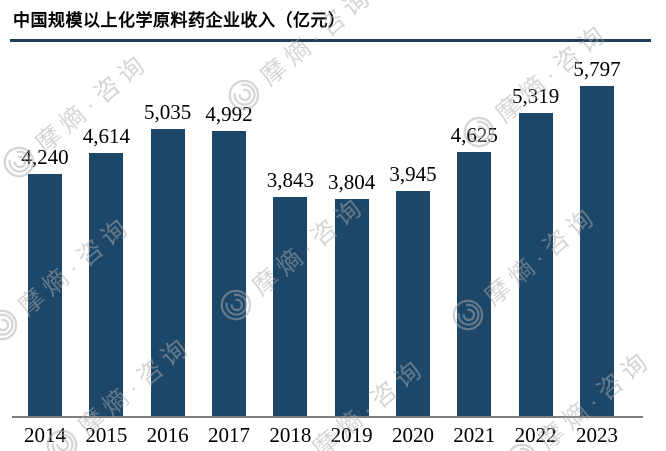 The height and width of the screenshot is (451, 666). I want to click on bar-2021, so click(474, 284).